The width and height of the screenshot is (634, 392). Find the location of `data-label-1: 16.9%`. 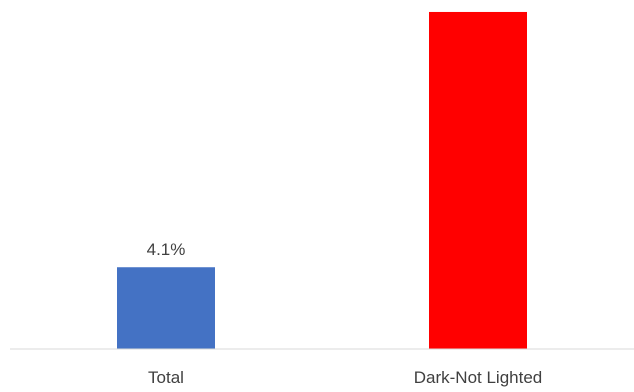

data-label-1: 16.9% is located at coordinates (478, 2).